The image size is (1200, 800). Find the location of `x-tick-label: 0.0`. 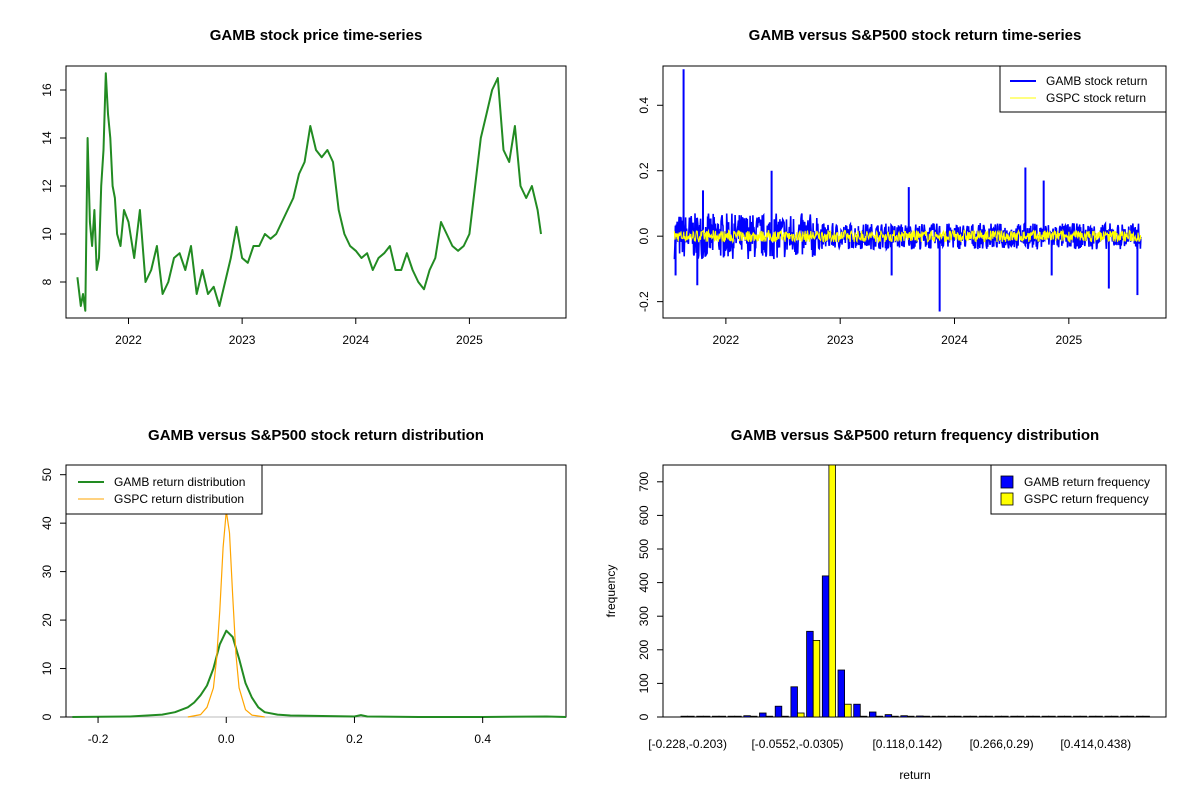

x-tick-label: 0.0 is located at coordinates (226, 739).